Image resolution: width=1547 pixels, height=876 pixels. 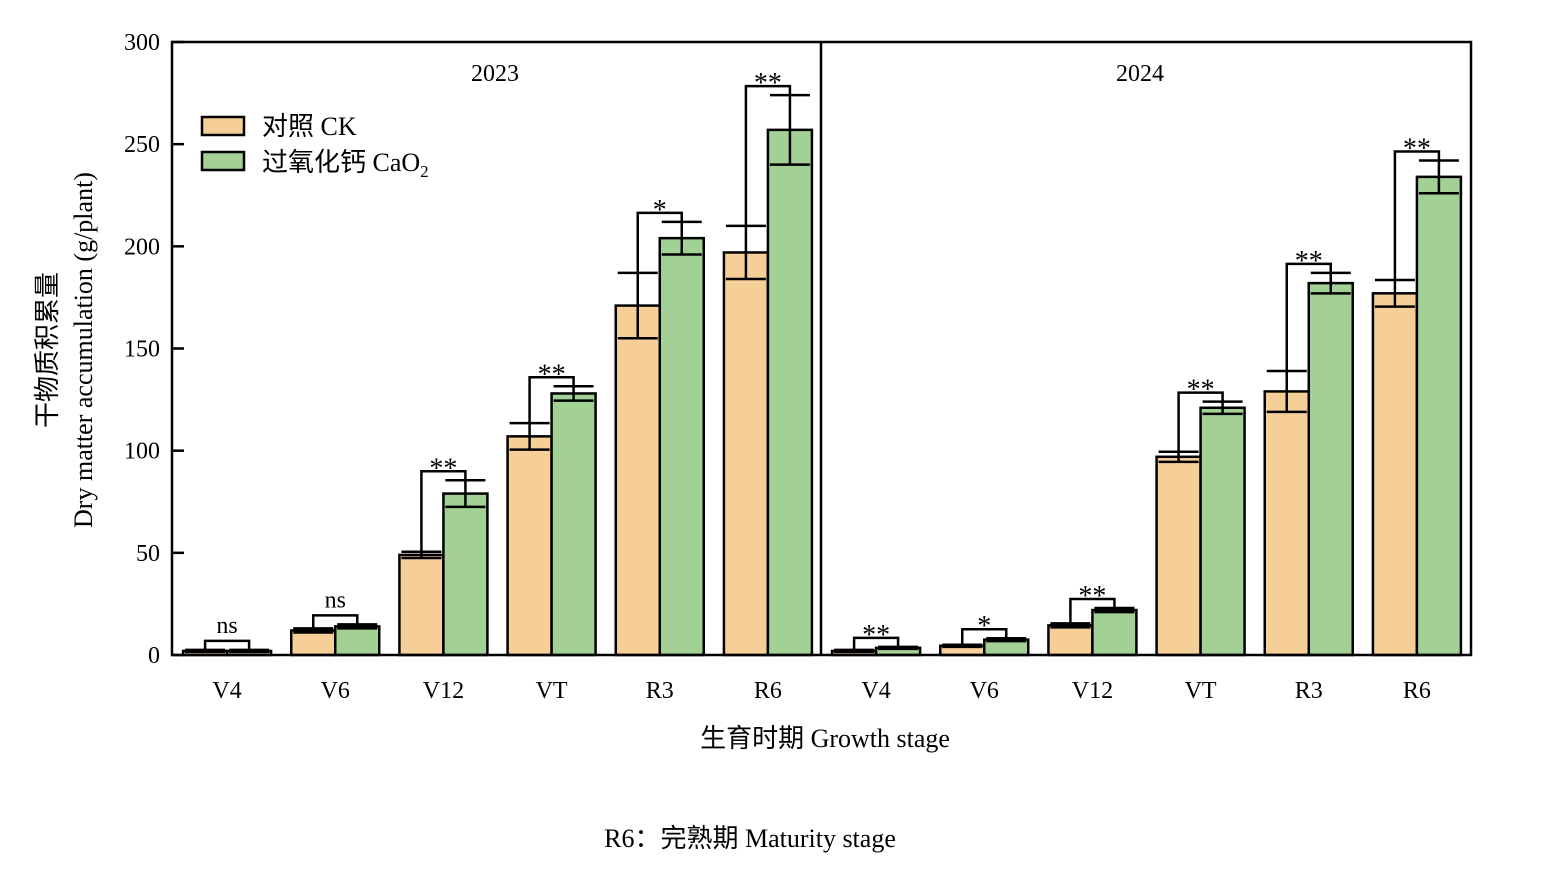 What do you see at coordinates (148, 554) in the screenshot?
I see `y-tick-label: 50` at bounding box center [148, 554].